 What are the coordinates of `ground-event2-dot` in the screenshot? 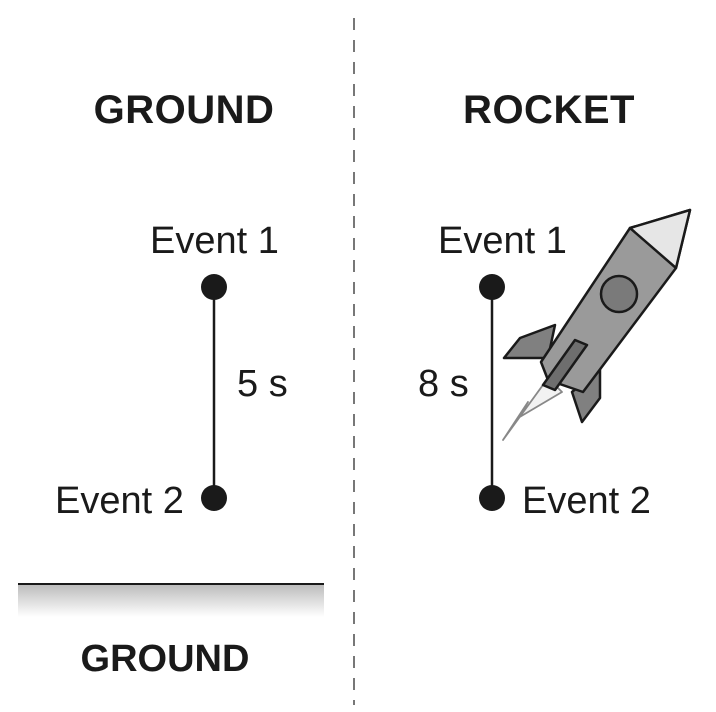 It's located at (214, 498).